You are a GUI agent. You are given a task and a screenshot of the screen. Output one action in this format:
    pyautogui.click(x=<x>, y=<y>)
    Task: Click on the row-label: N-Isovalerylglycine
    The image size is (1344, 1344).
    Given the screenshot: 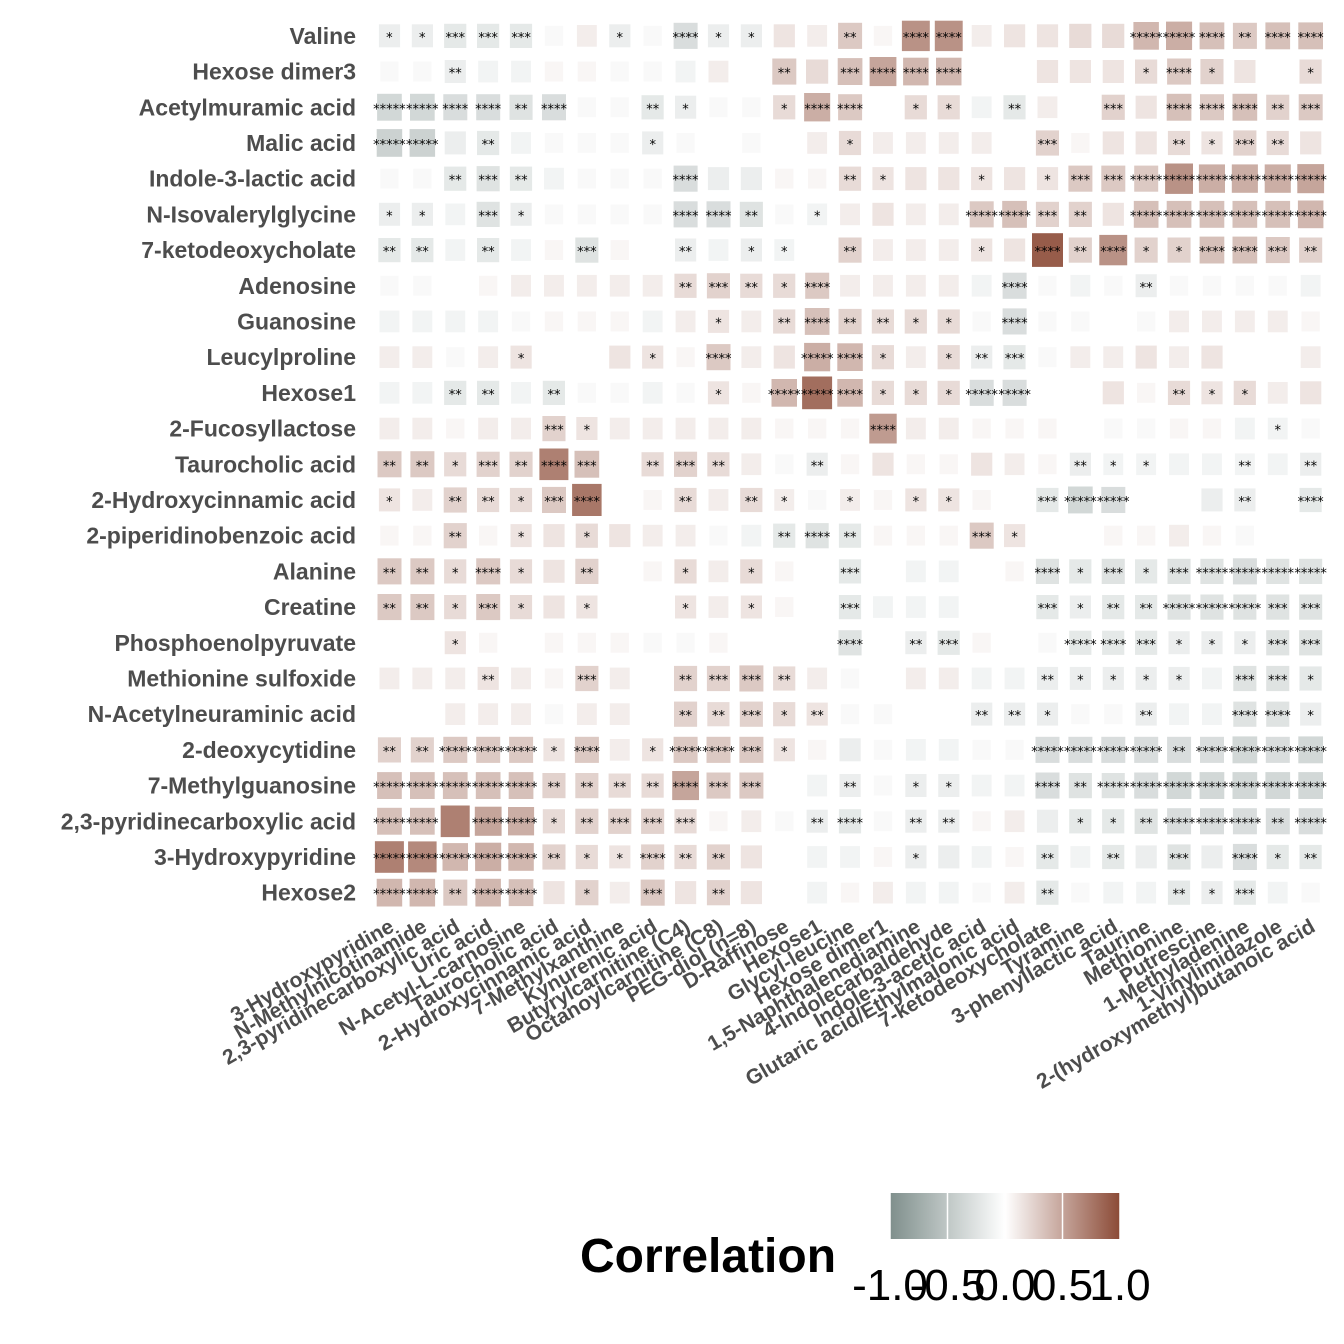 What is the action you would take?
    pyautogui.click(x=251, y=214)
    